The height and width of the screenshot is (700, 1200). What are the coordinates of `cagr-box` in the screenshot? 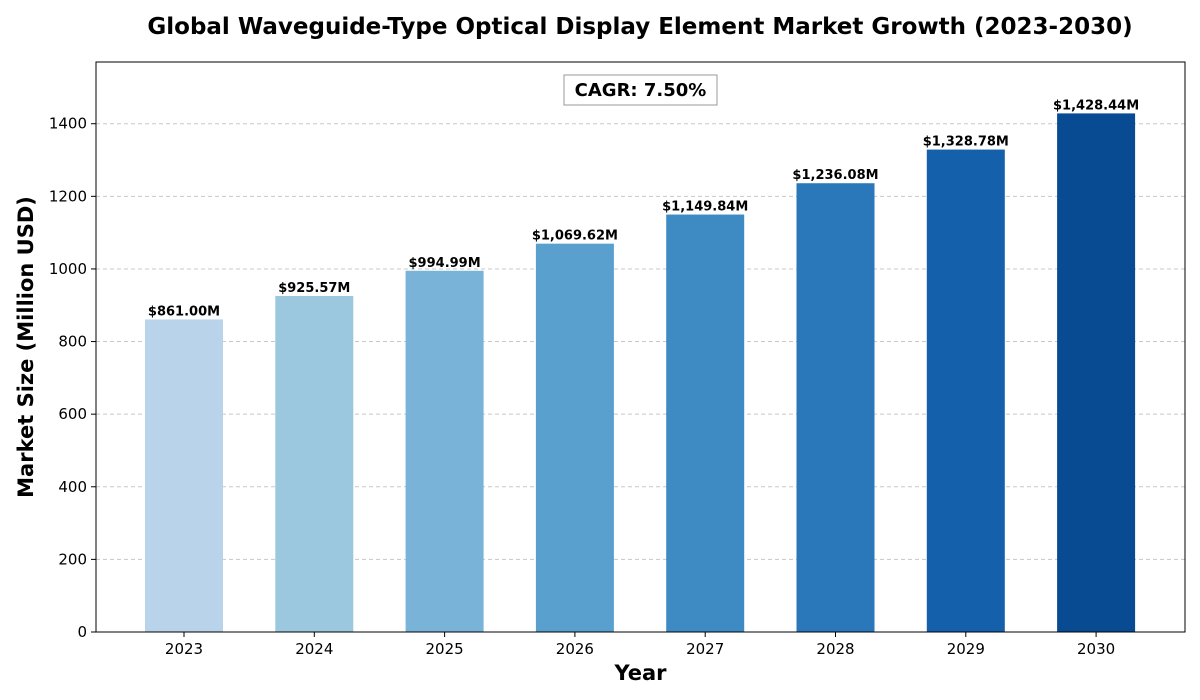 It's located at (640, 90).